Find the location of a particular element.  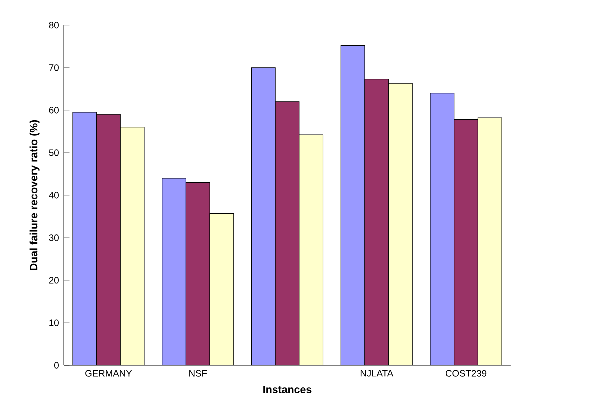

x-axis-title: Instances is located at coordinates (288, 390).